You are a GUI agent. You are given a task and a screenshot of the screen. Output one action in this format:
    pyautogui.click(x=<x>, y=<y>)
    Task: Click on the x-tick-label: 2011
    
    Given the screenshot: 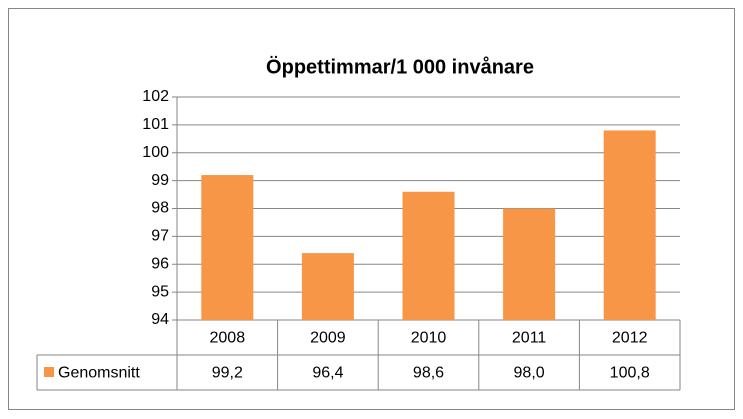 What is the action you would take?
    pyautogui.click(x=529, y=338)
    